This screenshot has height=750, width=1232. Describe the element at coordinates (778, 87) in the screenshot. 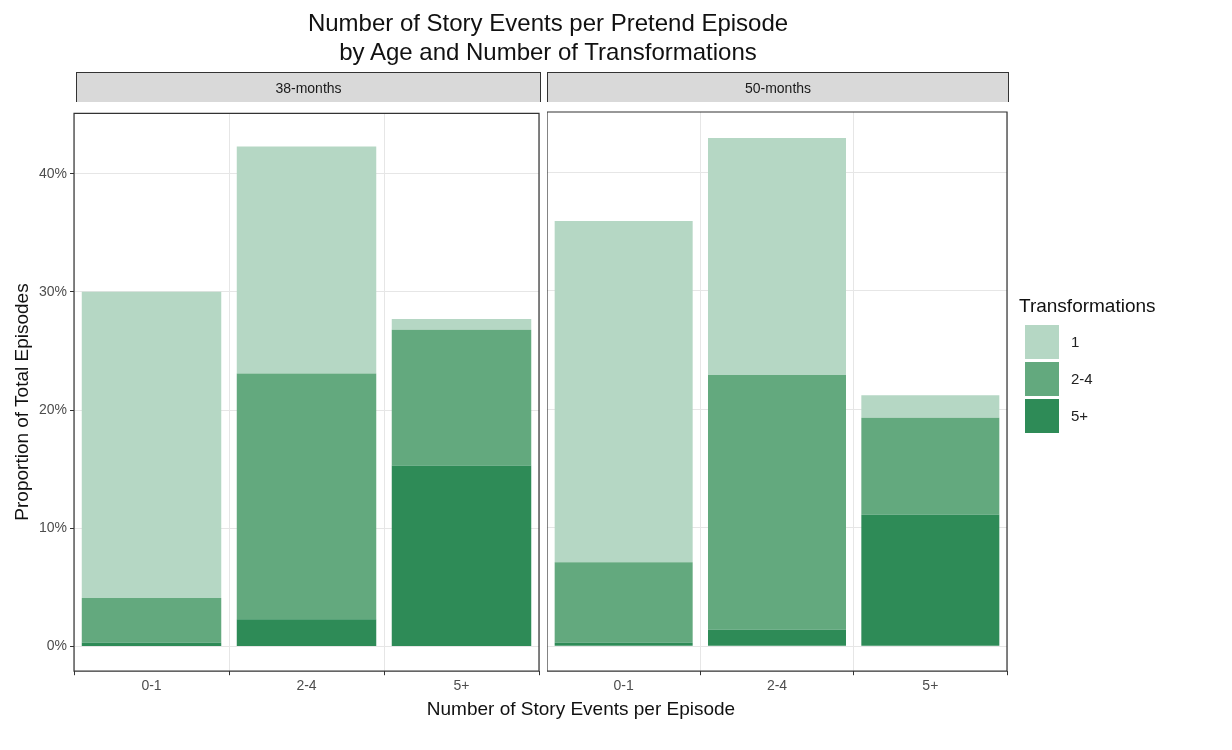

I see `chart-subtitle: 50-months` at that location.